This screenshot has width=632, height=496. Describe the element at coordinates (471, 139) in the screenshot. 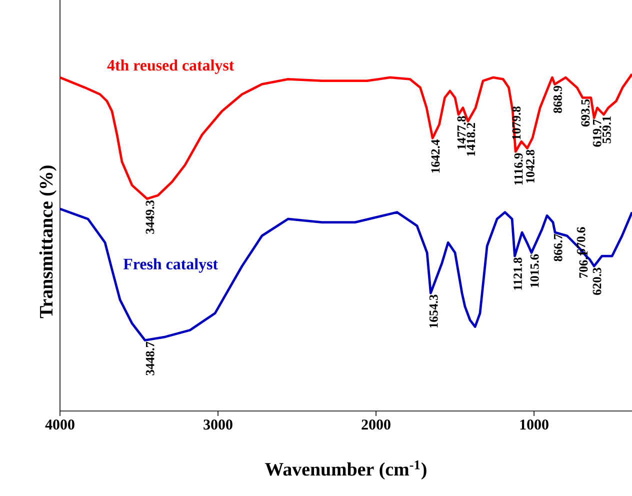

I see `annotation: 1418.2` at that location.